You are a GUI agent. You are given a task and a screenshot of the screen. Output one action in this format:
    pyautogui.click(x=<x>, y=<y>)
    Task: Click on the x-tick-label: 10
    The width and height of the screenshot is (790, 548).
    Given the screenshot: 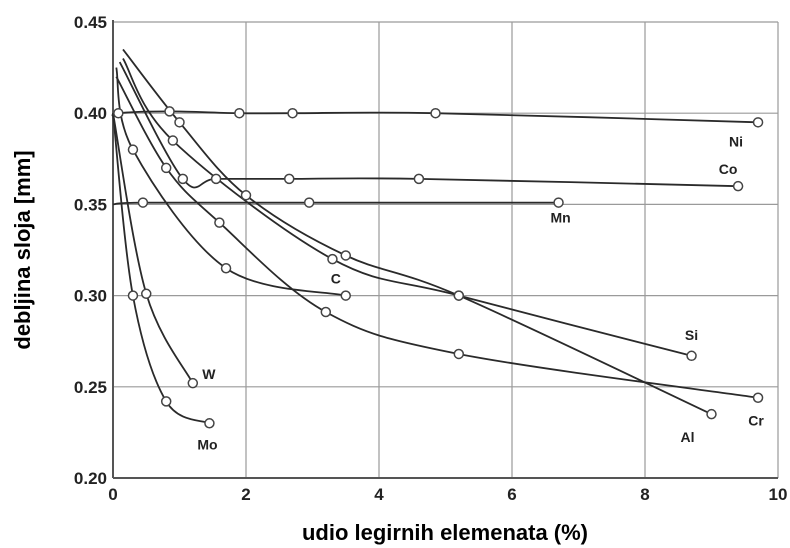 What is the action you would take?
    pyautogui.click(x=778, y=494)
    